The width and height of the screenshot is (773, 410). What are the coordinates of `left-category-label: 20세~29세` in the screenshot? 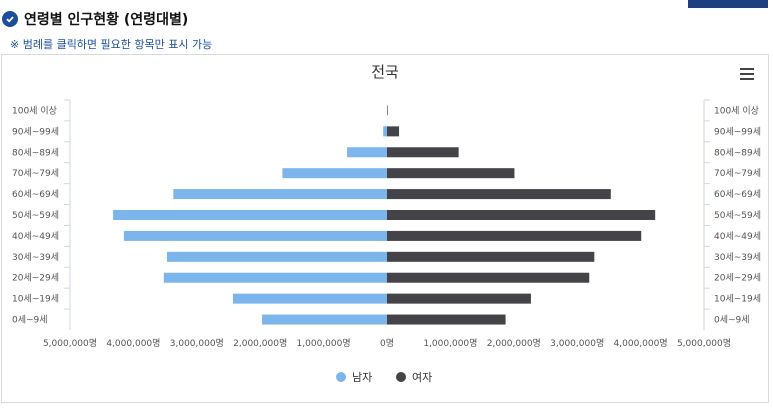 It's located at (35, 278).